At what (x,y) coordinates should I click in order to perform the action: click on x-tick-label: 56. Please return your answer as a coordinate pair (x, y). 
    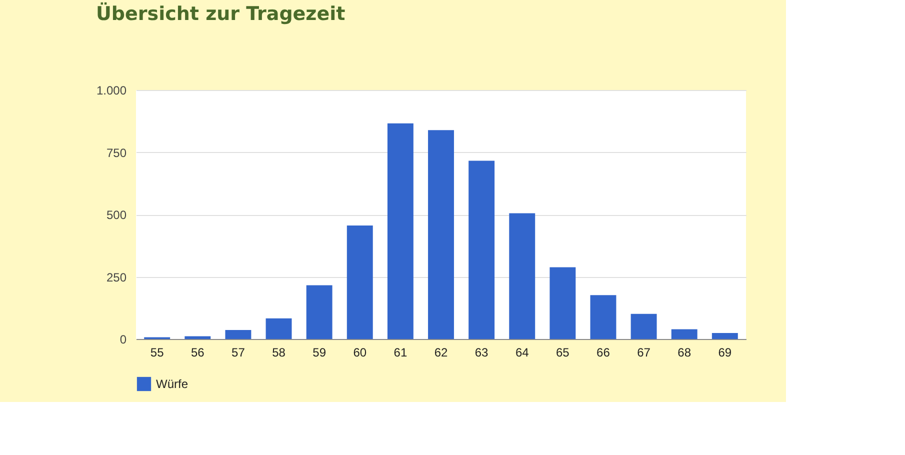
    Looking at the image, I should click on (197, 353).